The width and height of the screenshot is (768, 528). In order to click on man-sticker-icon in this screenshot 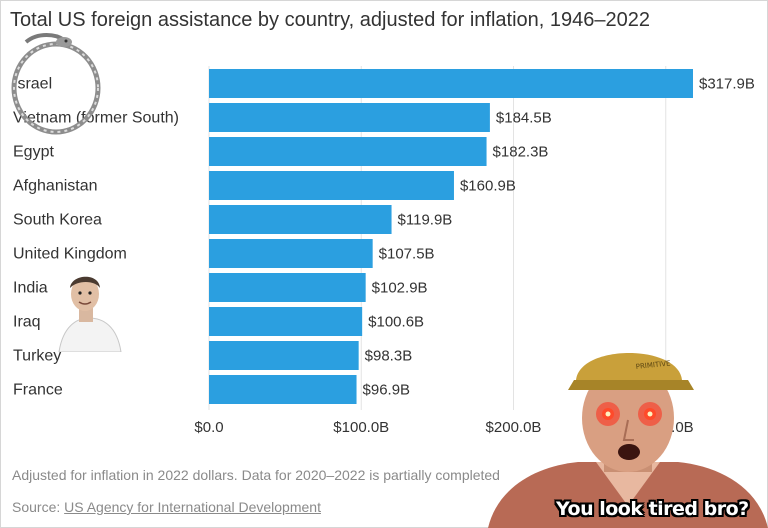, I will do `click(90, 314)`.